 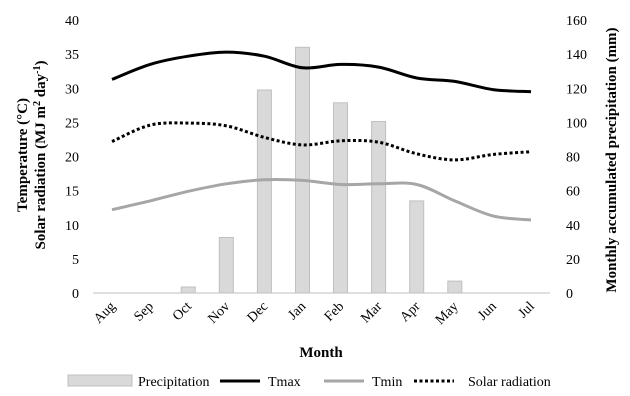 I want to click on x-tick-label: Jun, so click(x=487, y=311).